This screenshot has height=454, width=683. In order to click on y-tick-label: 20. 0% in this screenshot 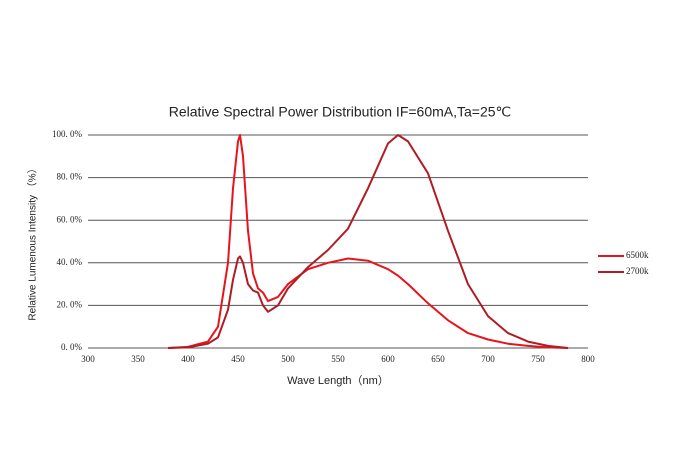, I will do `click(70, 304)`.